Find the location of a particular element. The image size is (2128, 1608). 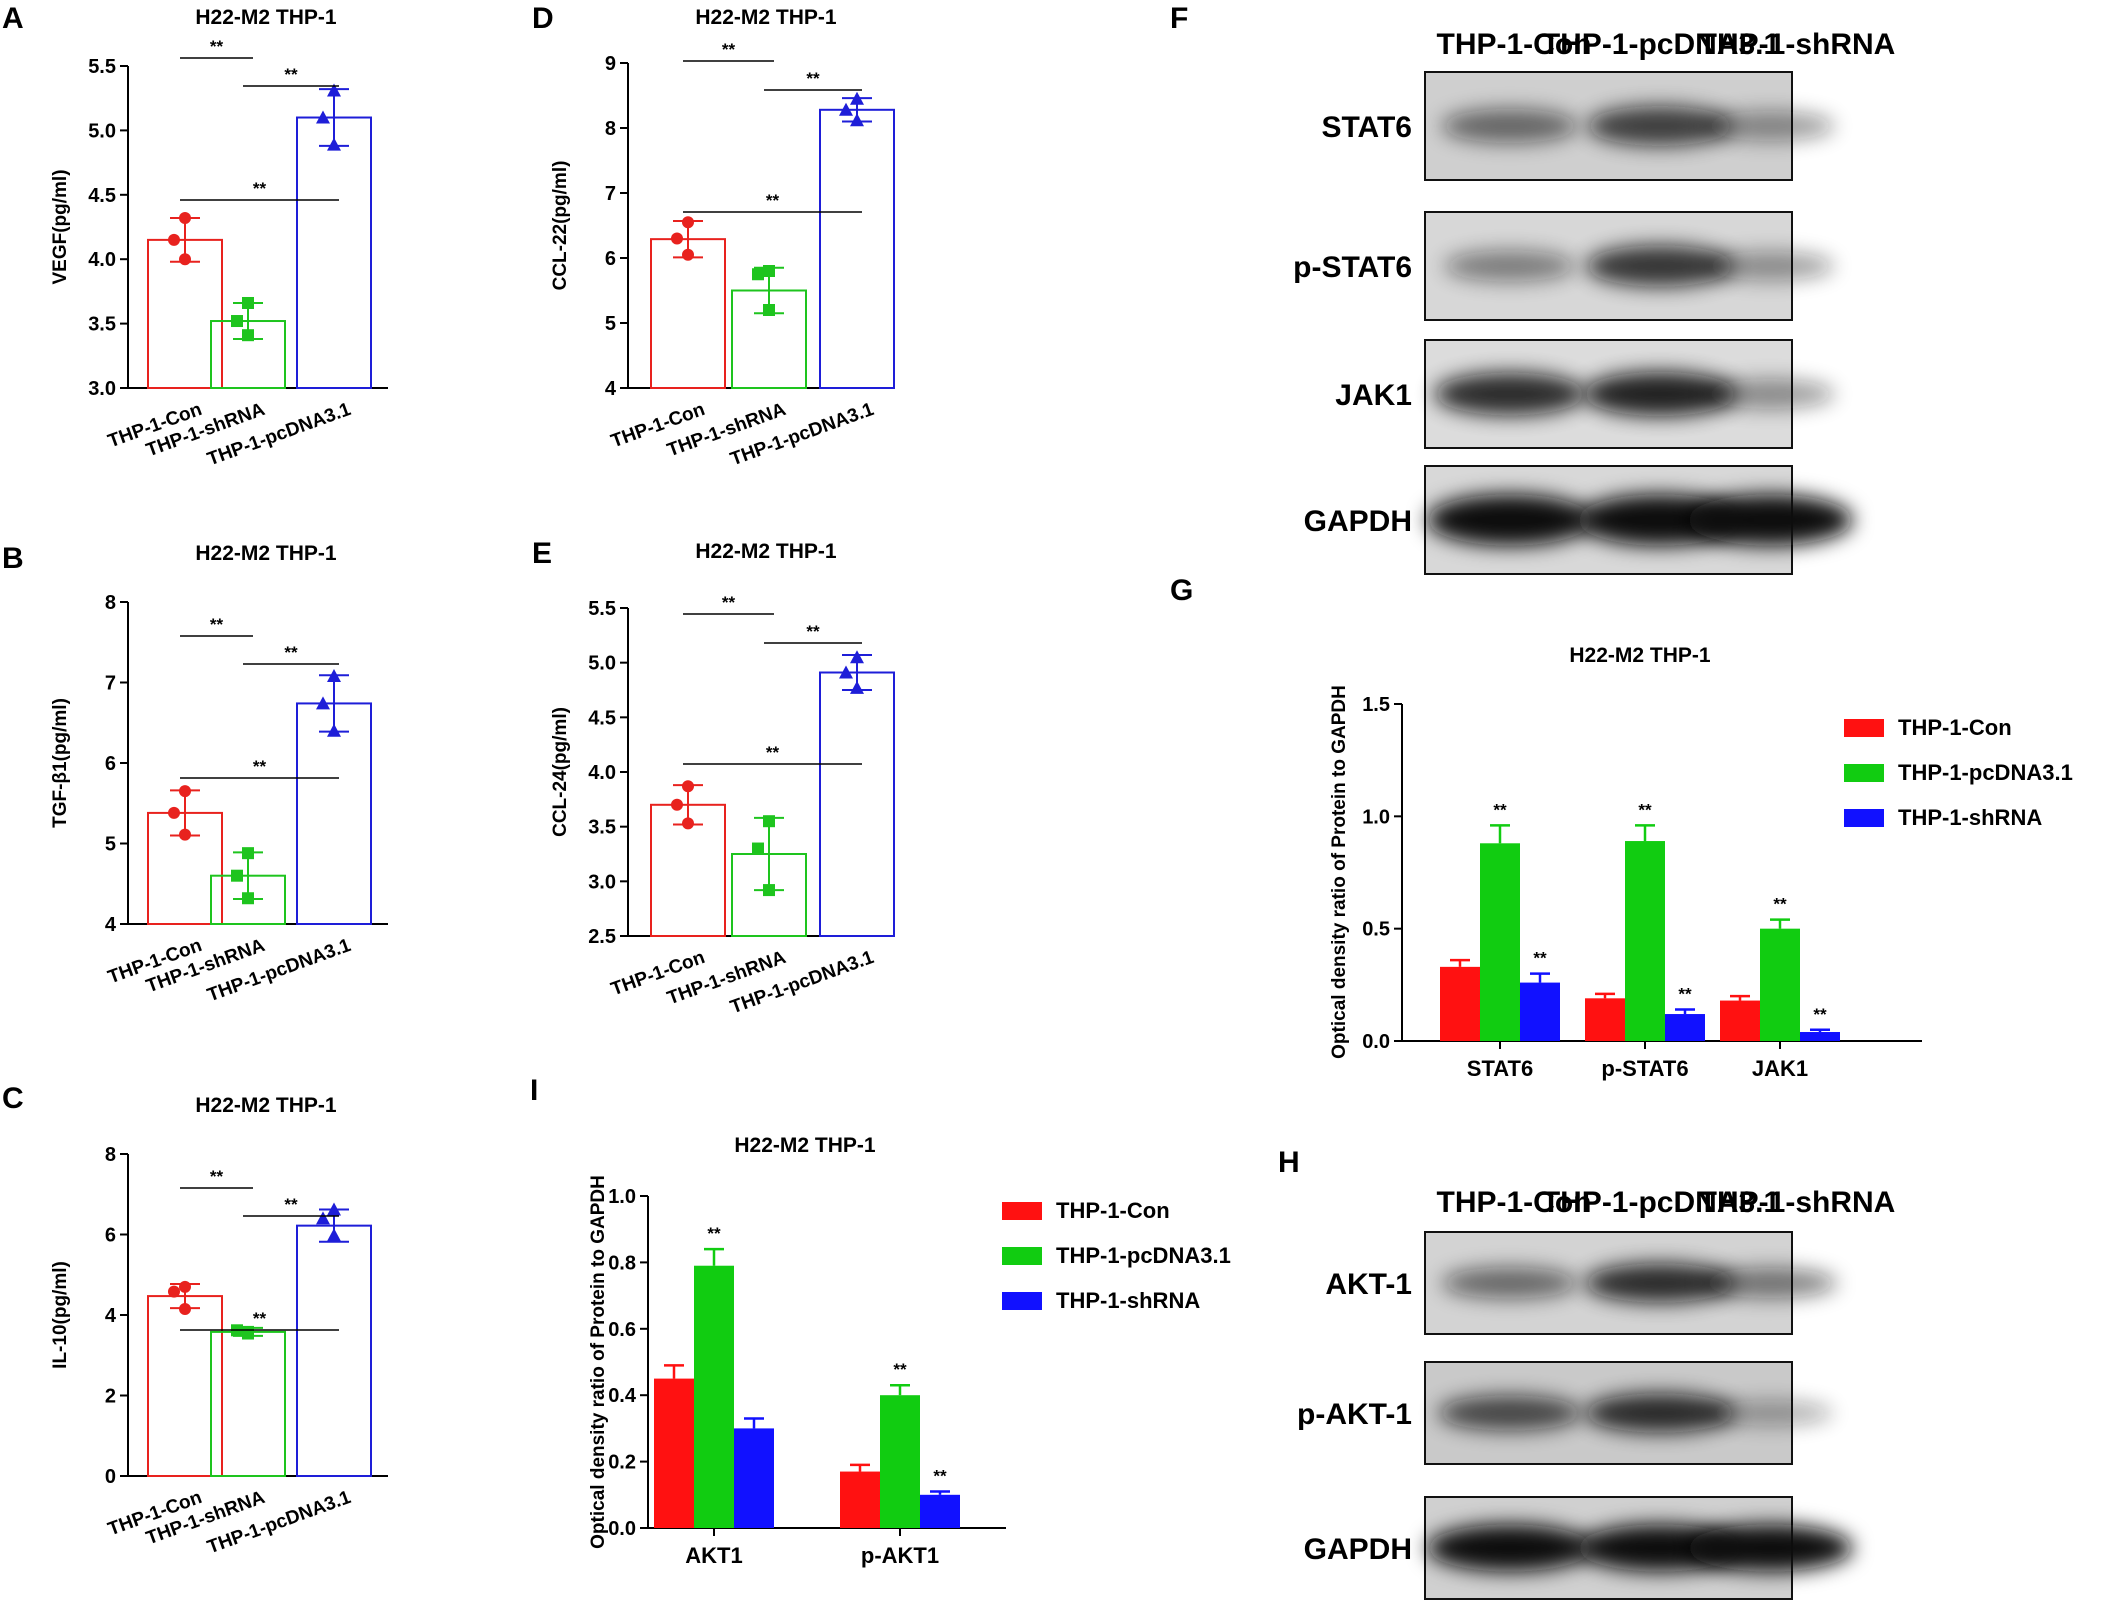

row-label: JAK1 is located at coordinates (1373, 395).